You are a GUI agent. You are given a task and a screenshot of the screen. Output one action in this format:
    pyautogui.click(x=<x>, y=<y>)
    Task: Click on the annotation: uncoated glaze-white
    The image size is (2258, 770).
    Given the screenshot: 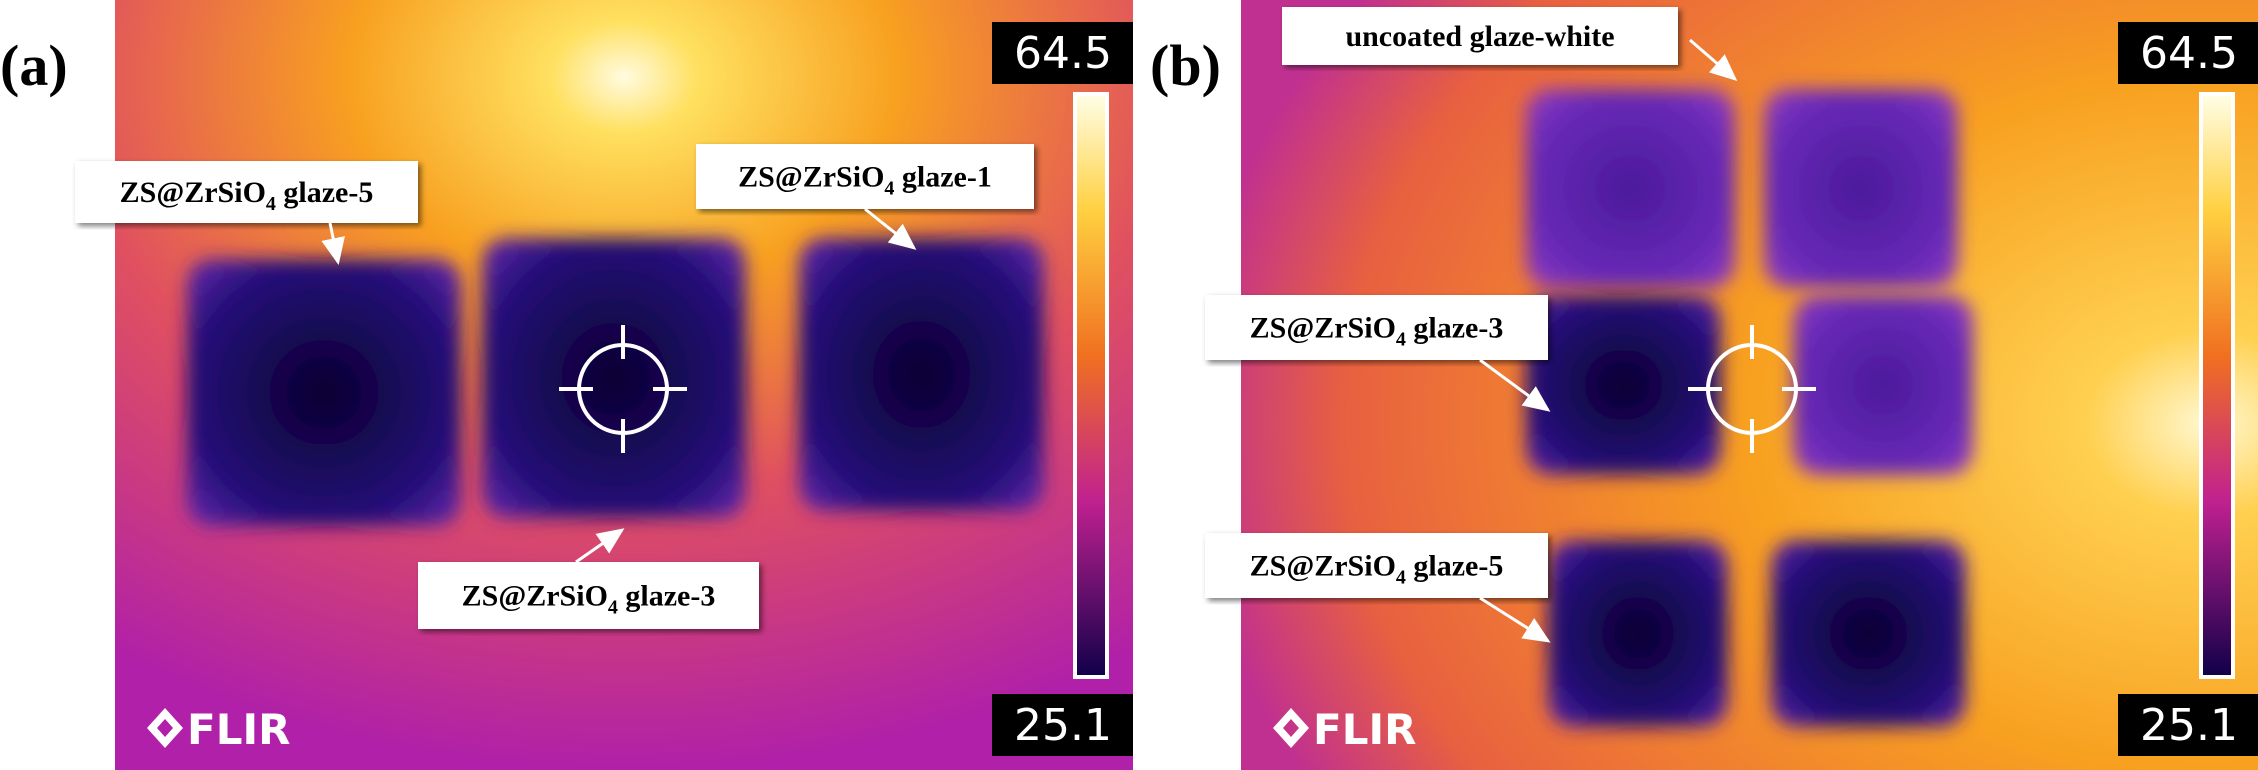 What is the action you would take?
    pyautogui.click(x=1479, y=36)
    